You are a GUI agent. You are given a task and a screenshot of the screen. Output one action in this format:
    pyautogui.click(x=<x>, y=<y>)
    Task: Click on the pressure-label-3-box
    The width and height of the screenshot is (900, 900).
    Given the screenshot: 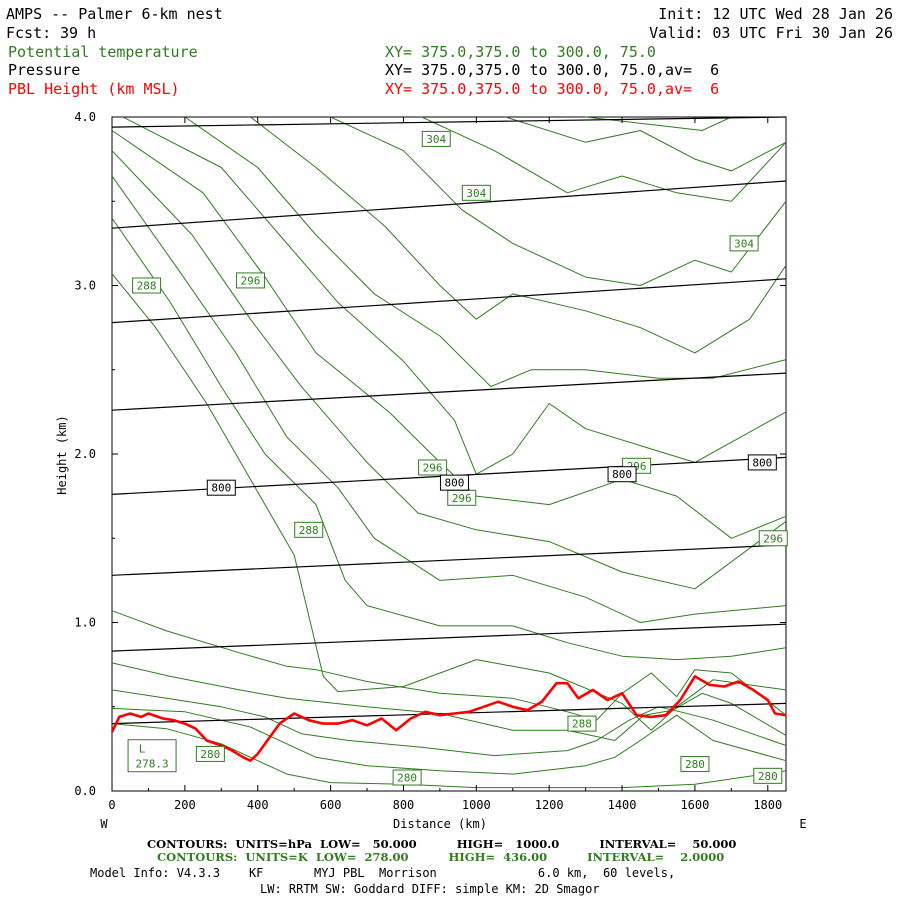 What is the action you would take?
    pyautogui.click(x=762, y=462)
    